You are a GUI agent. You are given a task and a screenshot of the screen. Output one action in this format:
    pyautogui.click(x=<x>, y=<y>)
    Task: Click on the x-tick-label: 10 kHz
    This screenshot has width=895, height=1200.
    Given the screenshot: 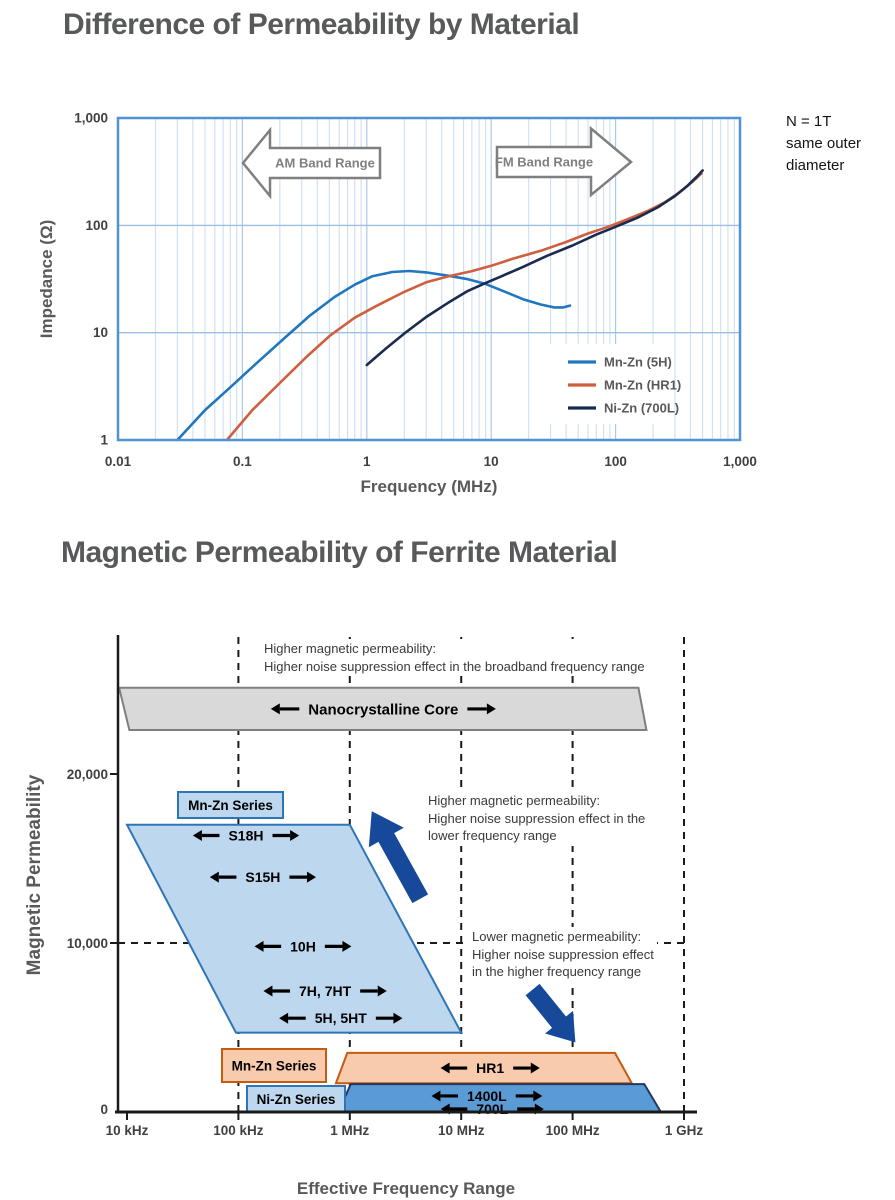 What is the action you would take?
    pyautogui.click(x=127, y=1130)
    